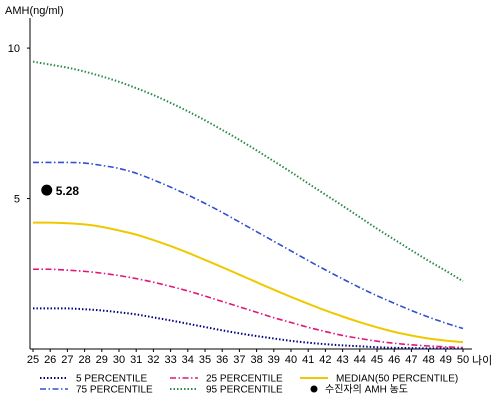 The height and width of the screenshot is (400, 500). I want to click on x-tick-label: 44, so click(360, 360).